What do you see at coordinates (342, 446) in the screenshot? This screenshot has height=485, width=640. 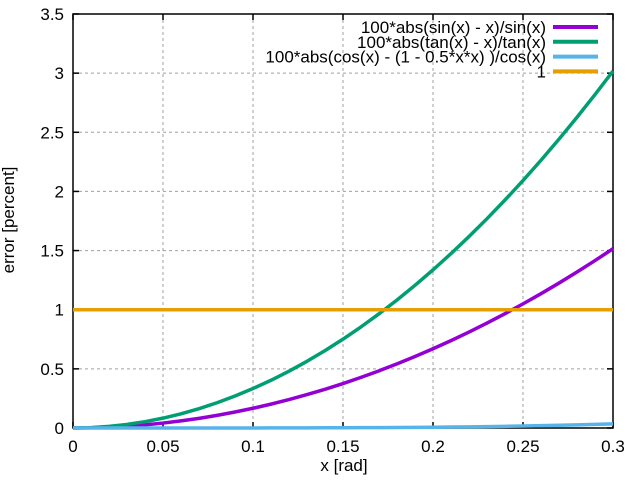 I see `x-tick-label: 0.15` at bounding box center [342, 446].